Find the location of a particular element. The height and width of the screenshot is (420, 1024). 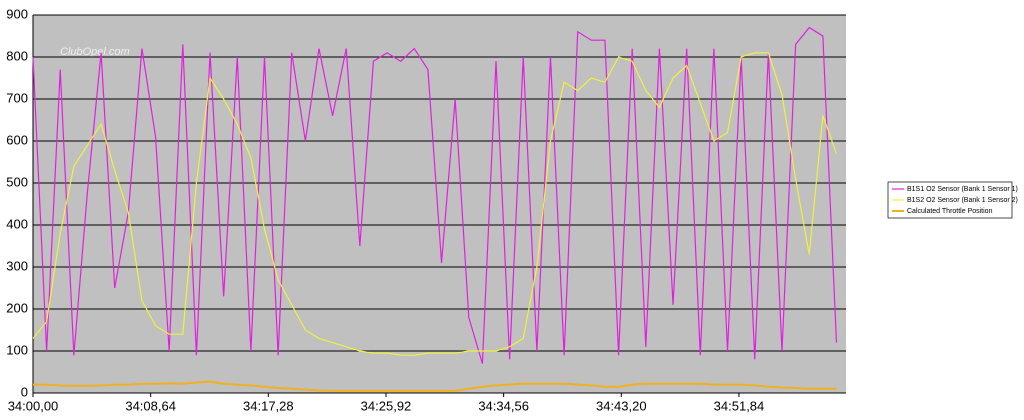

y-tick-label: 300 is located at coordinates (17, 265).